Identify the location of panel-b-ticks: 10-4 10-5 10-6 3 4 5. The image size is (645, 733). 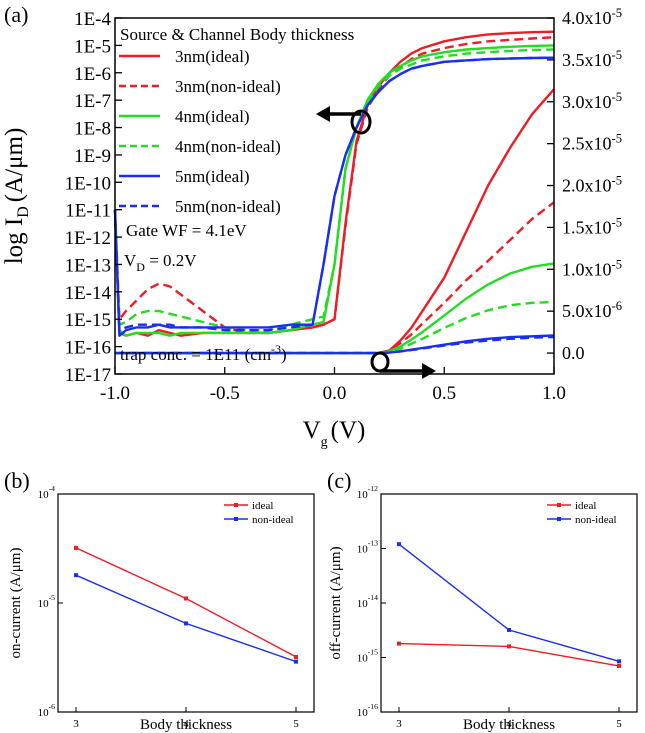
(169, 607).